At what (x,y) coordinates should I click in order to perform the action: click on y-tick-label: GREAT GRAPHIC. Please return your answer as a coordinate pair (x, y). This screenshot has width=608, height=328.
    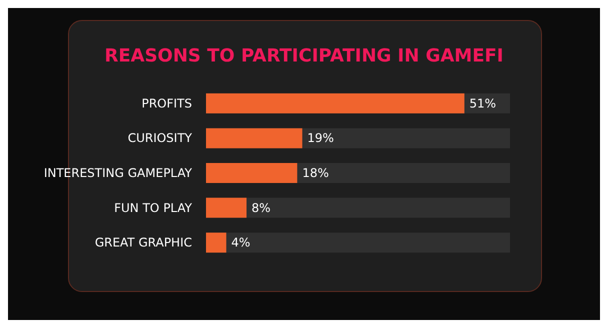
    Looking at the image, I should click on (143, 243).